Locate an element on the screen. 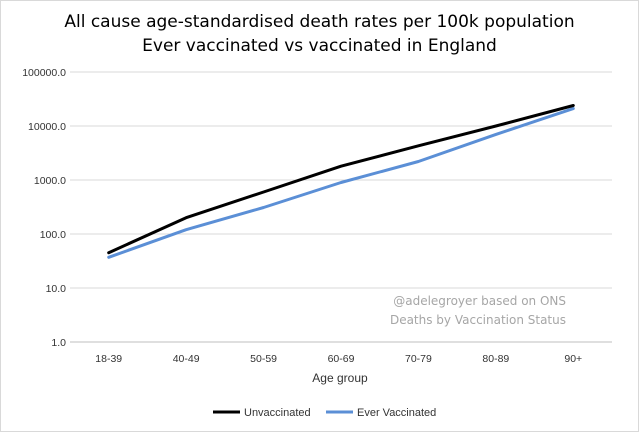 The image size is (639, 432). y-tick-label: 1000.0 is located at coordinates (50, 181).